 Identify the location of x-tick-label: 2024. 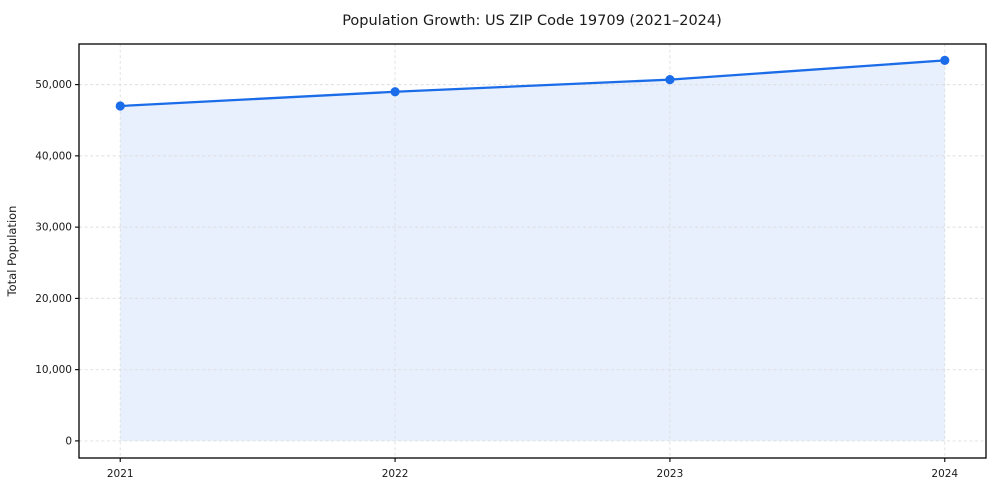
(944, 474).